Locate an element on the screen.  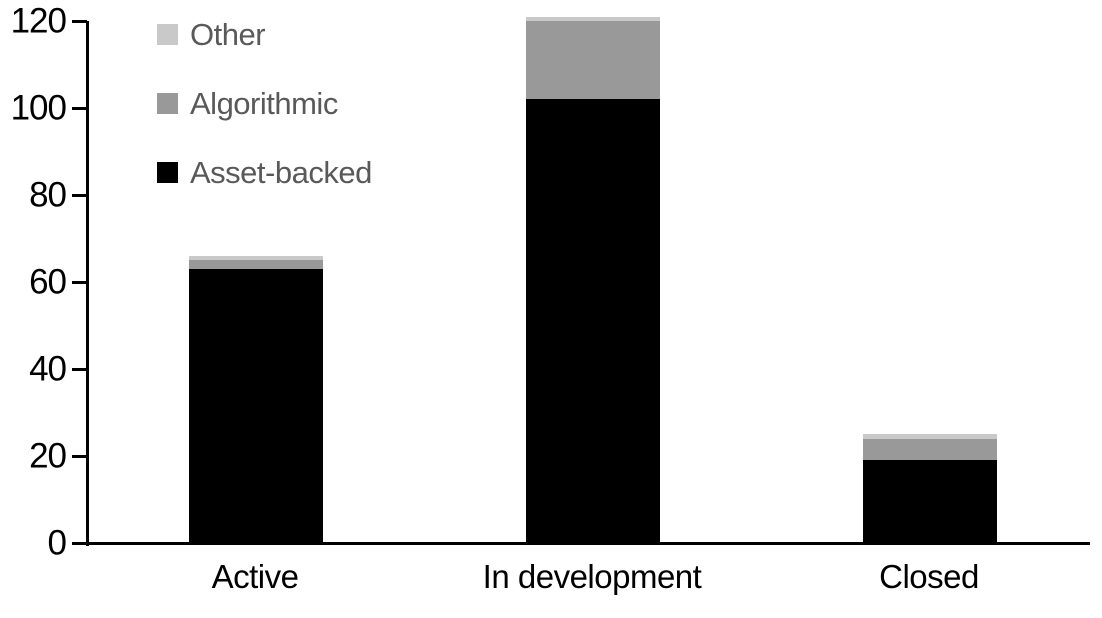
bar-segment-algorithmic-closed is located at coordinates (930, 449).